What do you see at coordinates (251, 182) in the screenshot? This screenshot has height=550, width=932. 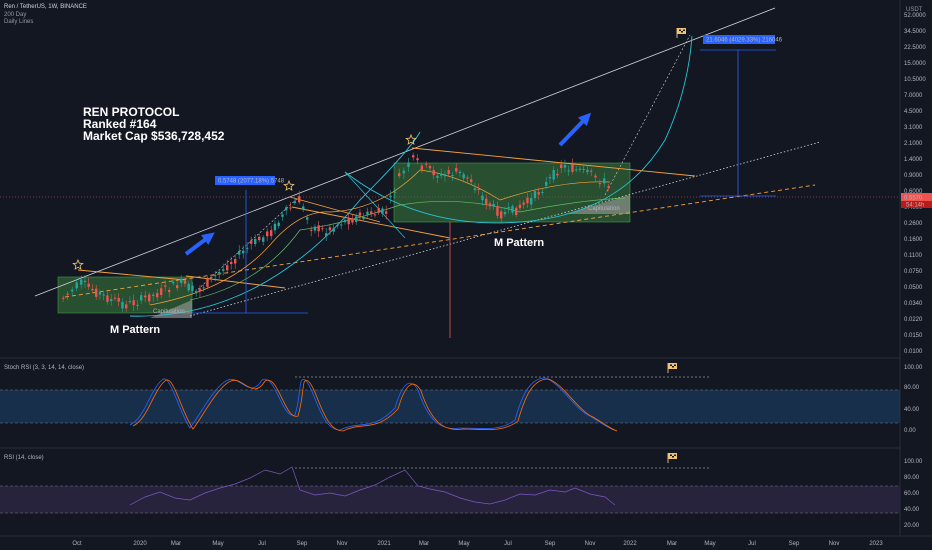 I see `measure-label-left: 0.5748 (2077.18%) 5748` at bounding box center [251, 182].